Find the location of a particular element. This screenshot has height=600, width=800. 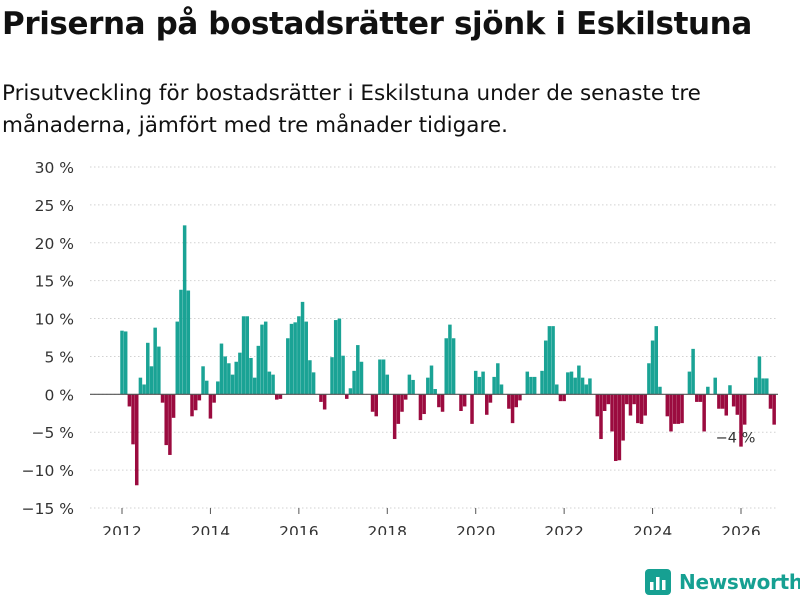

x-tick-label: 2022 is located at coordinates (563, 529).